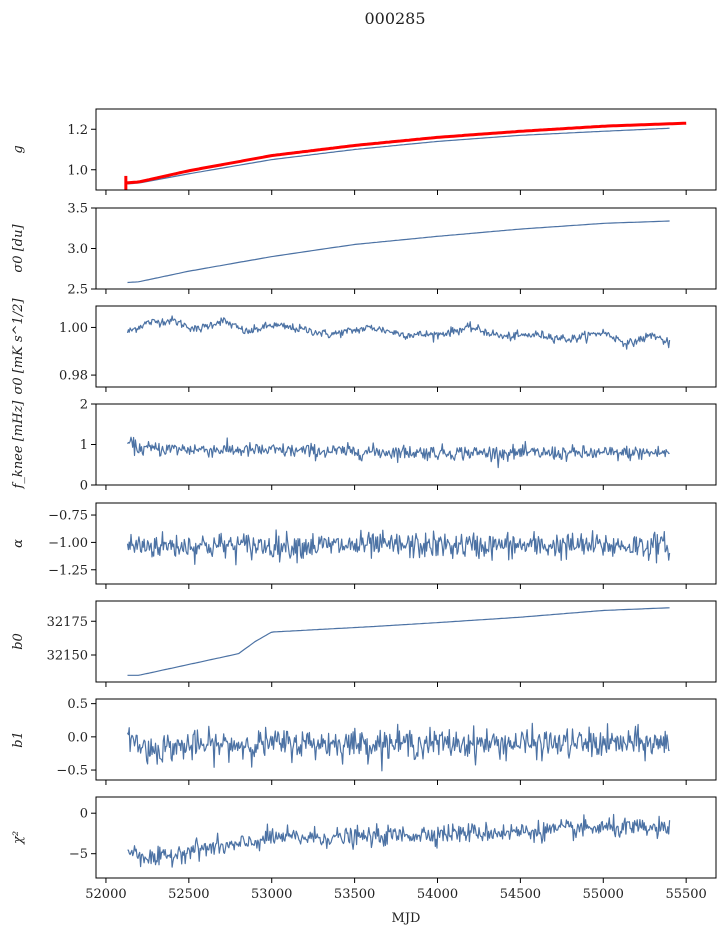 The width and height of the screenshot is (725, 936). What do you see at coordinates (394, 18) in the screenshot?
I see `figure-title: 000285` at bounding box center [394, 18].